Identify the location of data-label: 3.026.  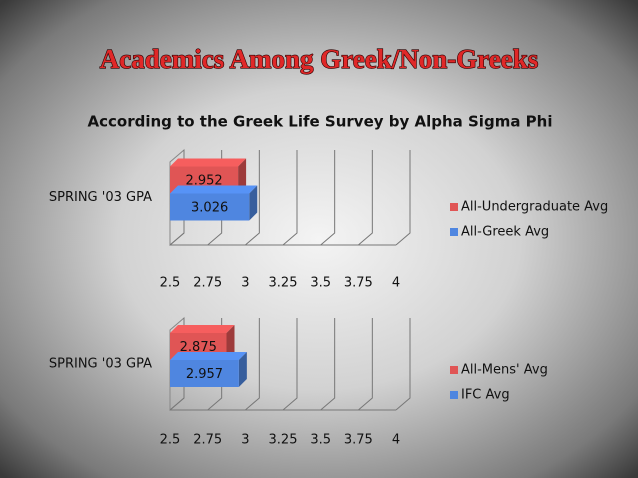
(209, 208).